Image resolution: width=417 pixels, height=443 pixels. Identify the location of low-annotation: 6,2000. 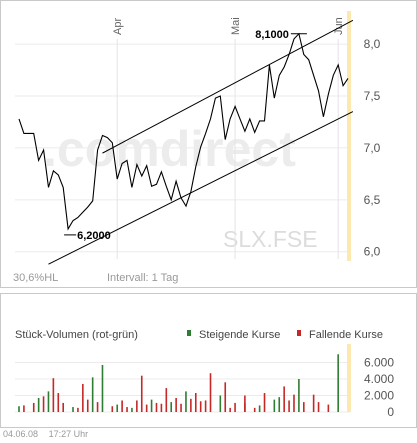
(94, 236).